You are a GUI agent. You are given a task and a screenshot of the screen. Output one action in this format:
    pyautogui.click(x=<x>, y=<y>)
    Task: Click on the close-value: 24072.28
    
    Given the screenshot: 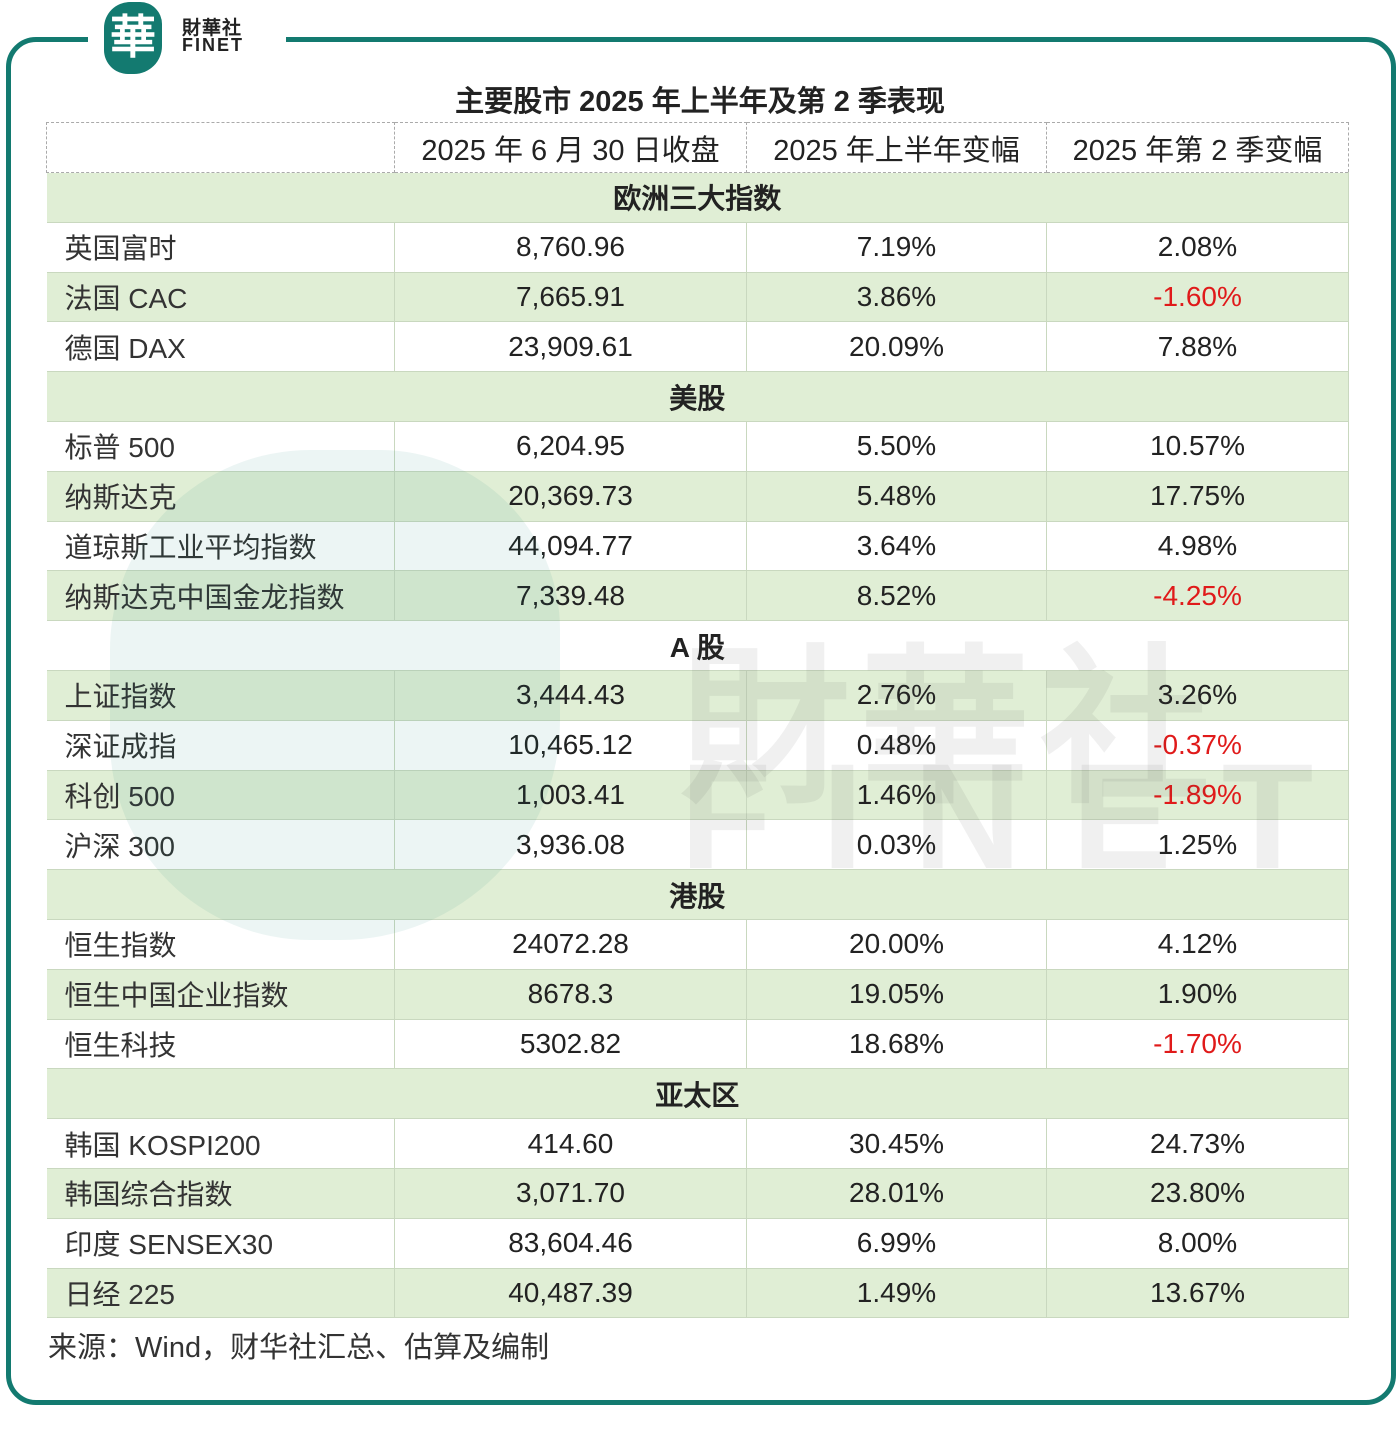 What is the action you would take?
    pyautogui.click(x=570, y=944)
    